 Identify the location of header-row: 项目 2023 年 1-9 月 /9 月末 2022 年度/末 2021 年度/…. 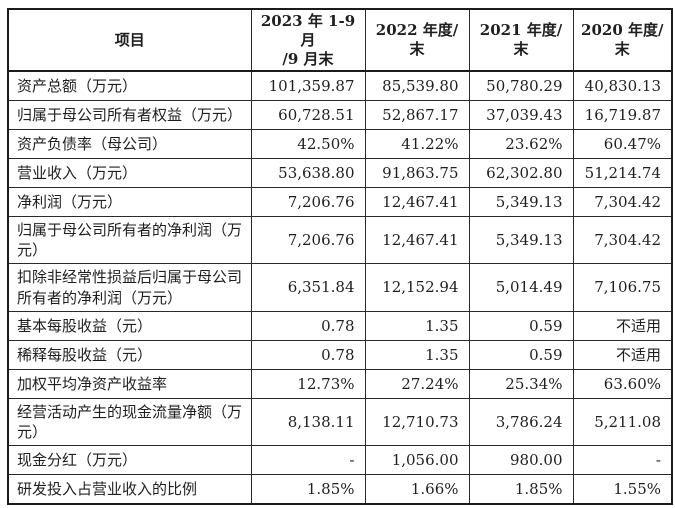
(340, 40).